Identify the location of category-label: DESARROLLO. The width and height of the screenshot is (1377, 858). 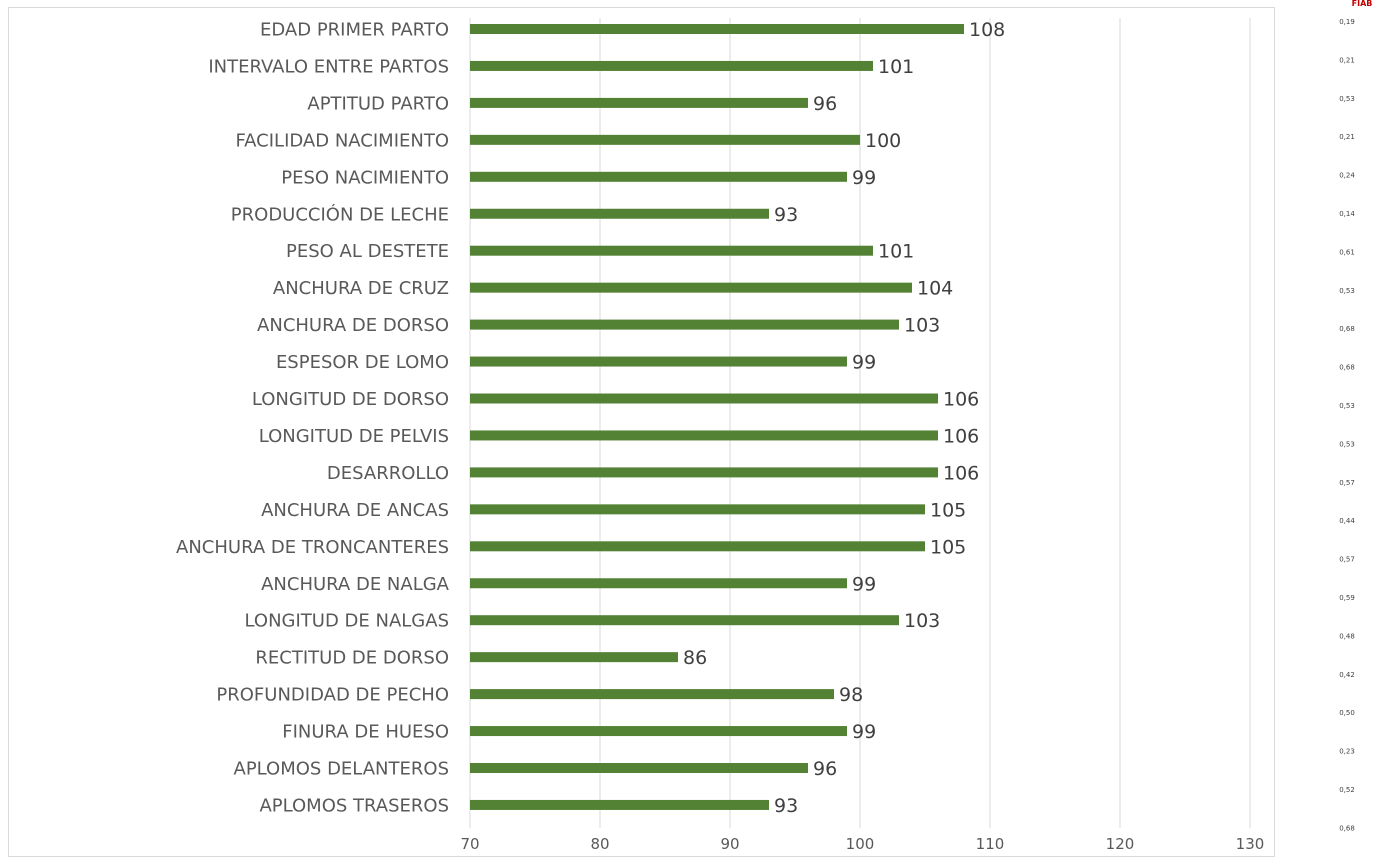
(388, 473).